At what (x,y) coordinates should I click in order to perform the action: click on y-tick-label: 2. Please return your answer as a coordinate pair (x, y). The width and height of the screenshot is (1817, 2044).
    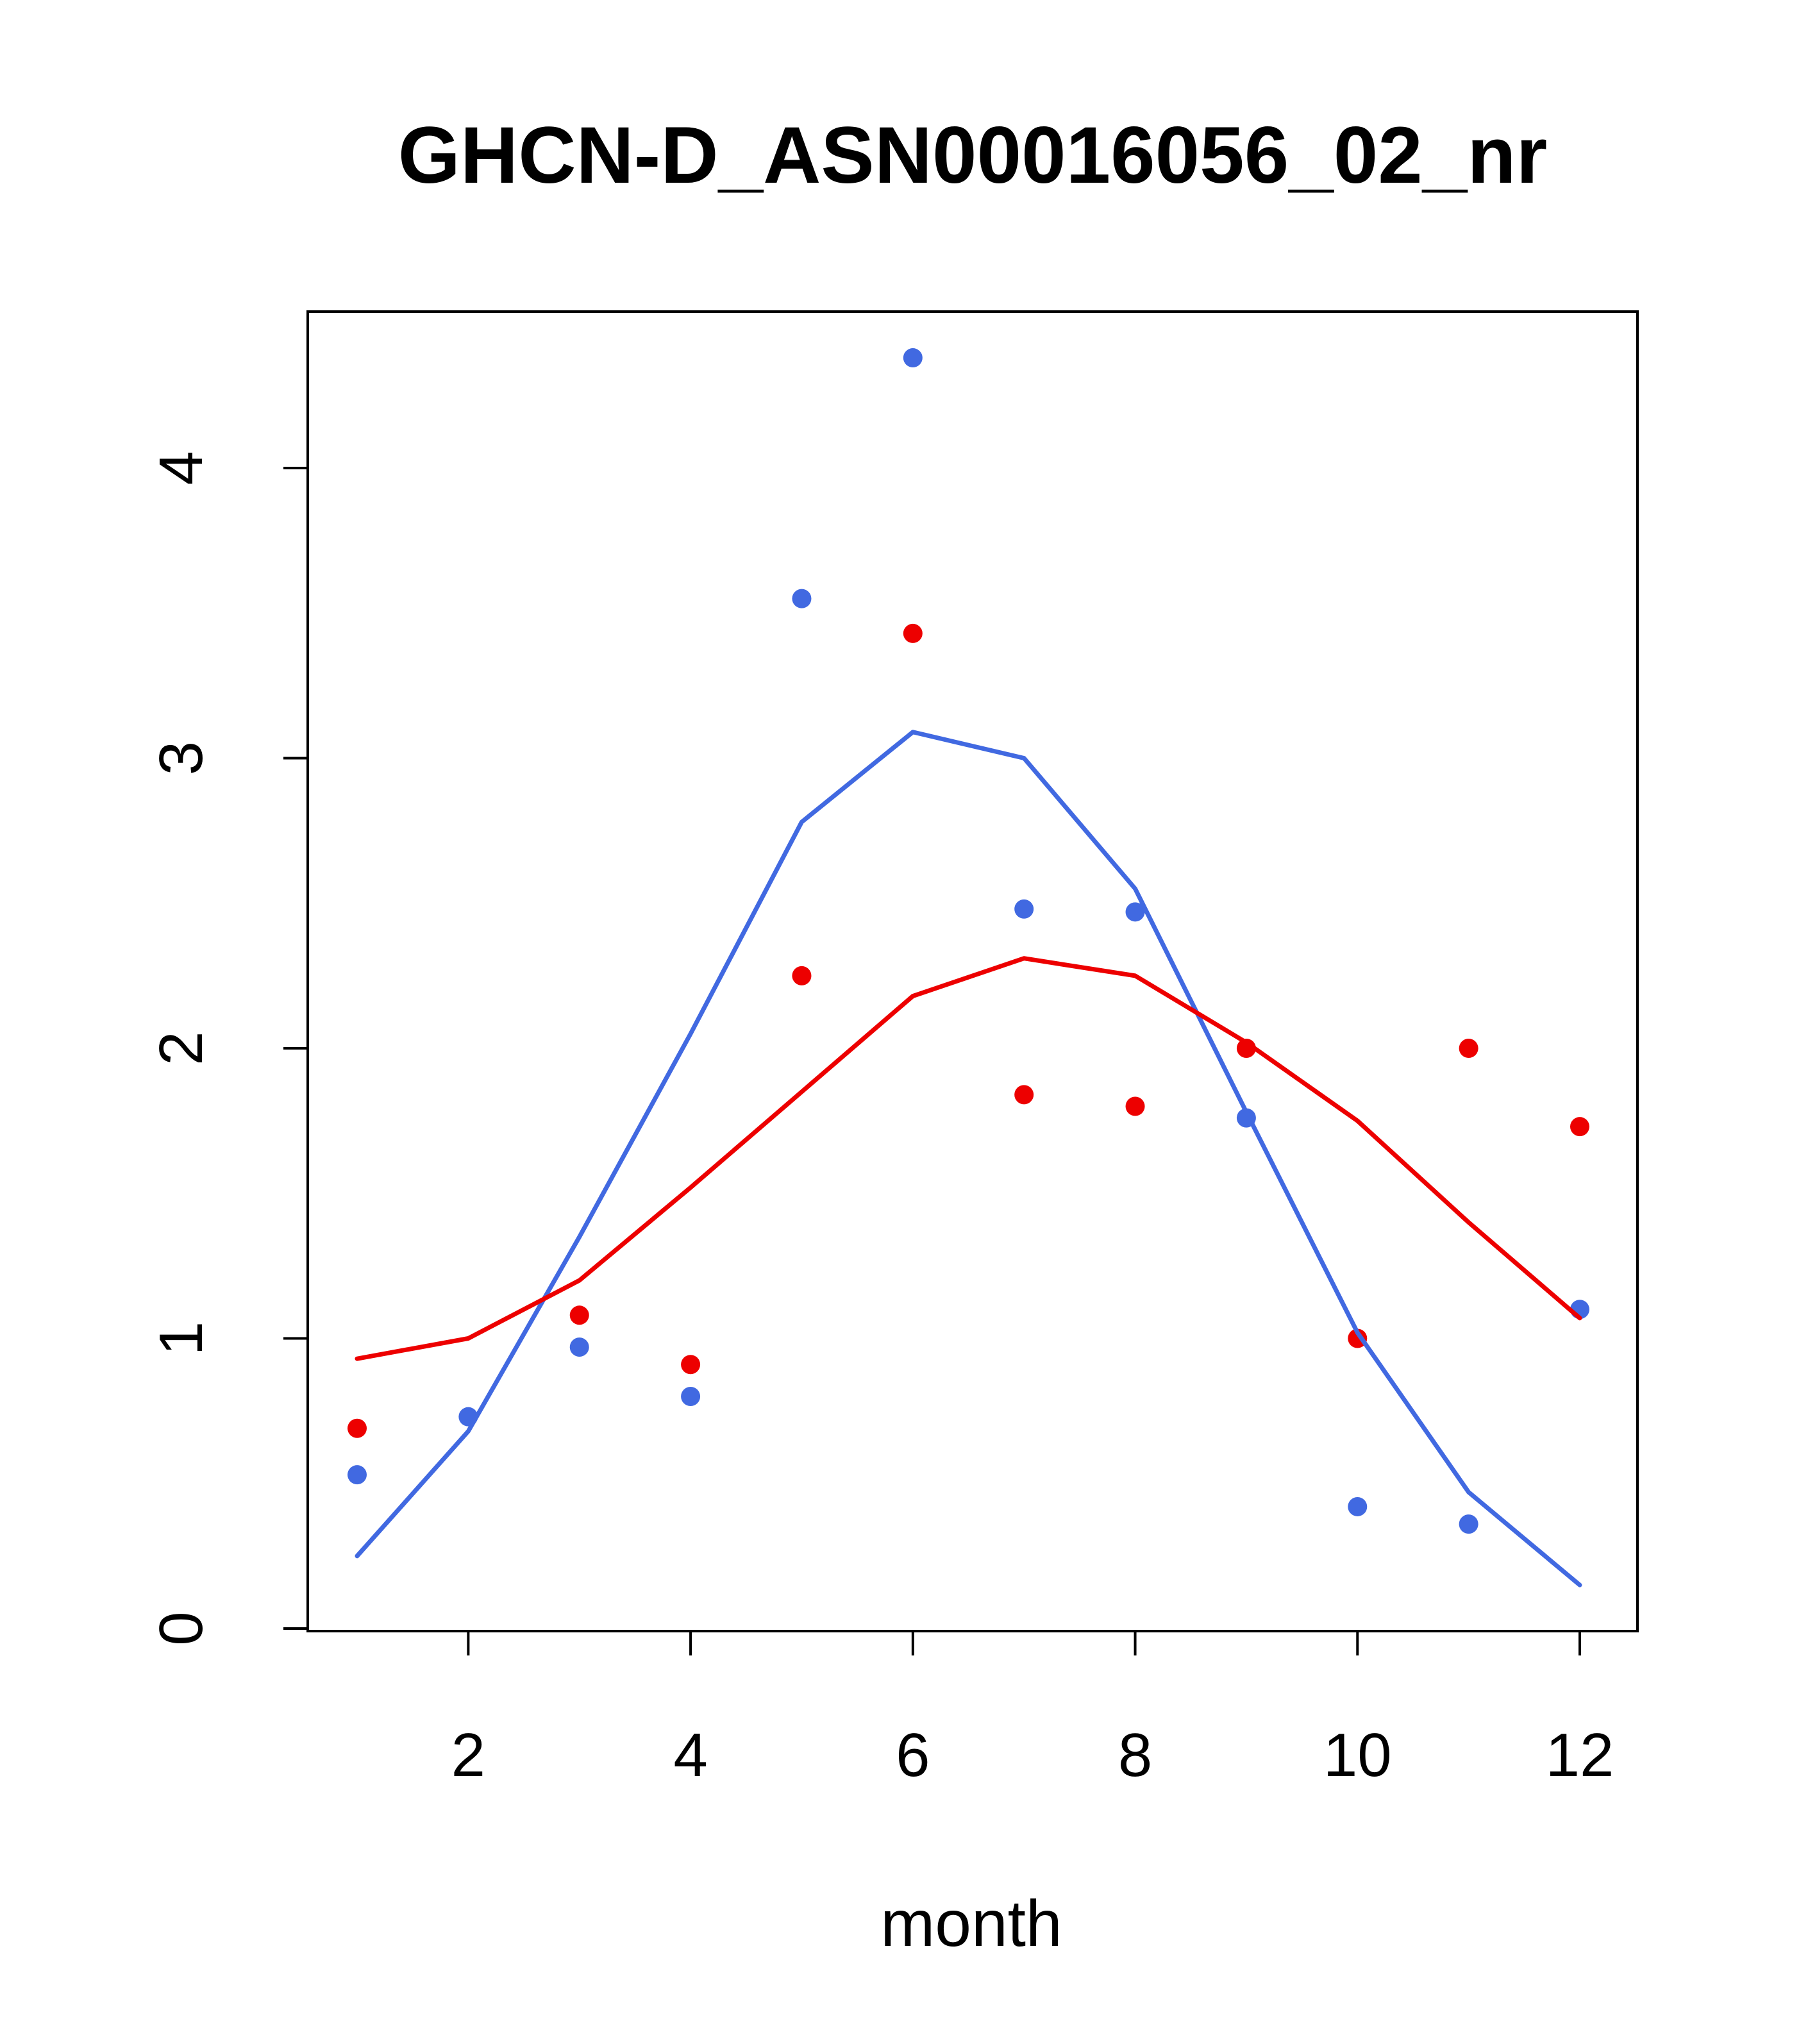
    Looking at the image, I should click on (181, 1048).